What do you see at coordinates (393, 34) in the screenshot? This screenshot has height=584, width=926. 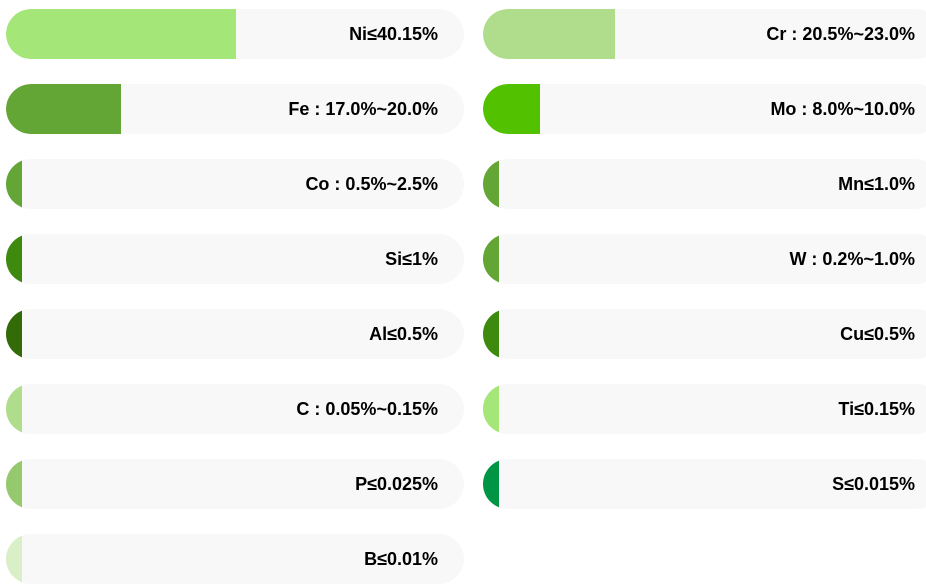 I see `bar-label: Ni≤40.15%` at bounding box center [393, 34].